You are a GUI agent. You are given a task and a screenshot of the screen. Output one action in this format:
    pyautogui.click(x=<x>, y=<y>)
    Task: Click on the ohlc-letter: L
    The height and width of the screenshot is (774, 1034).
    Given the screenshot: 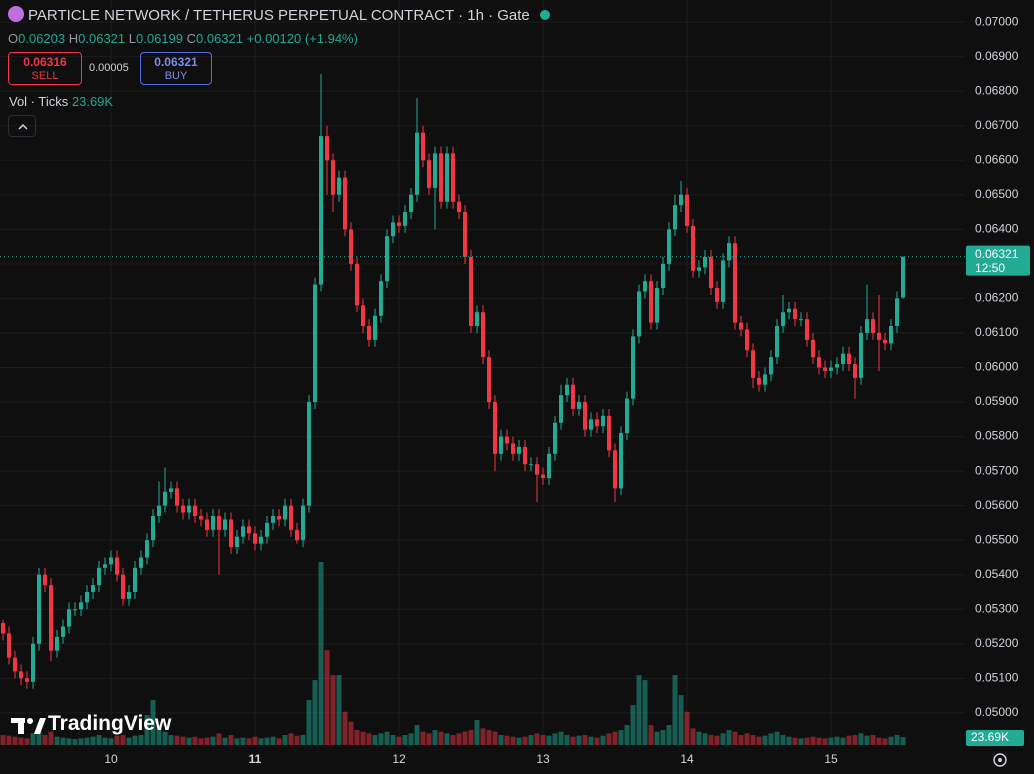 What is the action you would take?
    pyautogui.click(x=132, y=38)
    